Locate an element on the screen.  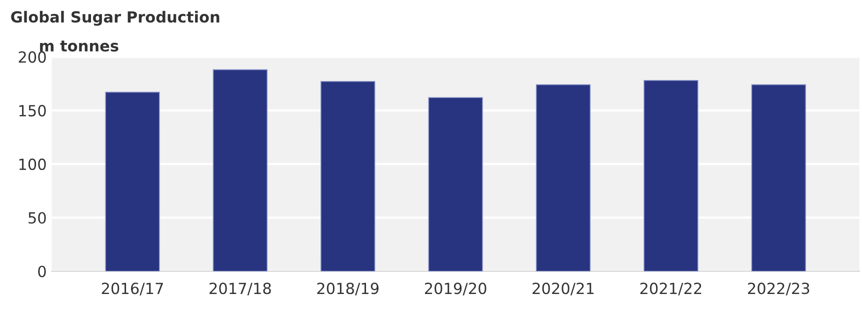
x-tick-label: 2016/17 is located at coordinates (132, 289).